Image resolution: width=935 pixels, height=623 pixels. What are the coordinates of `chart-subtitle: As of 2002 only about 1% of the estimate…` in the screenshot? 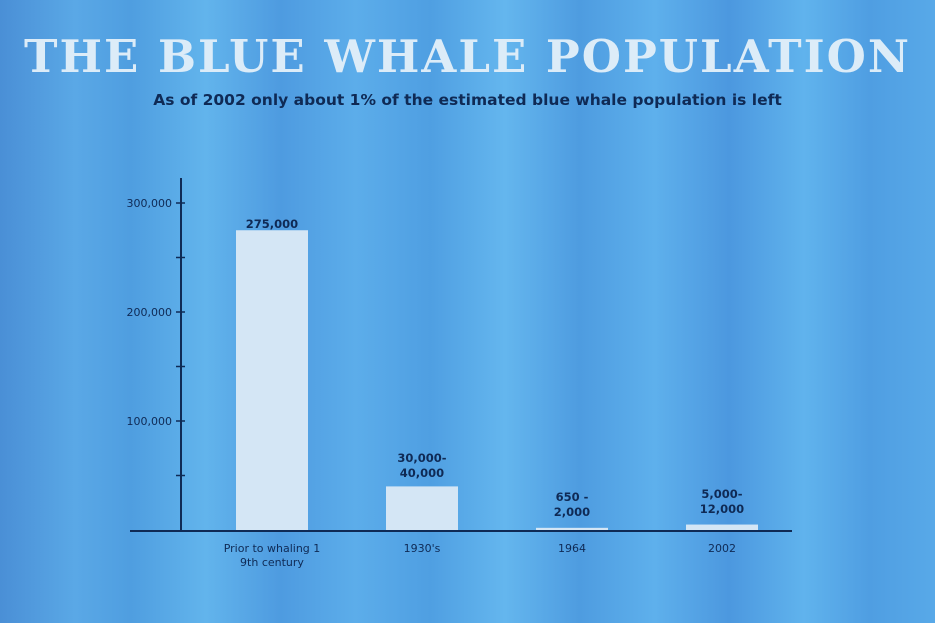 It's located at (467, 100).